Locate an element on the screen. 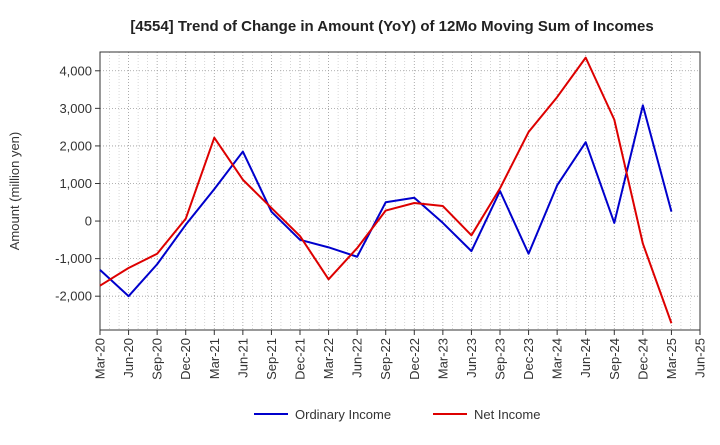  x-tick-label: Dec-23 is located at coordinates (528, 359).